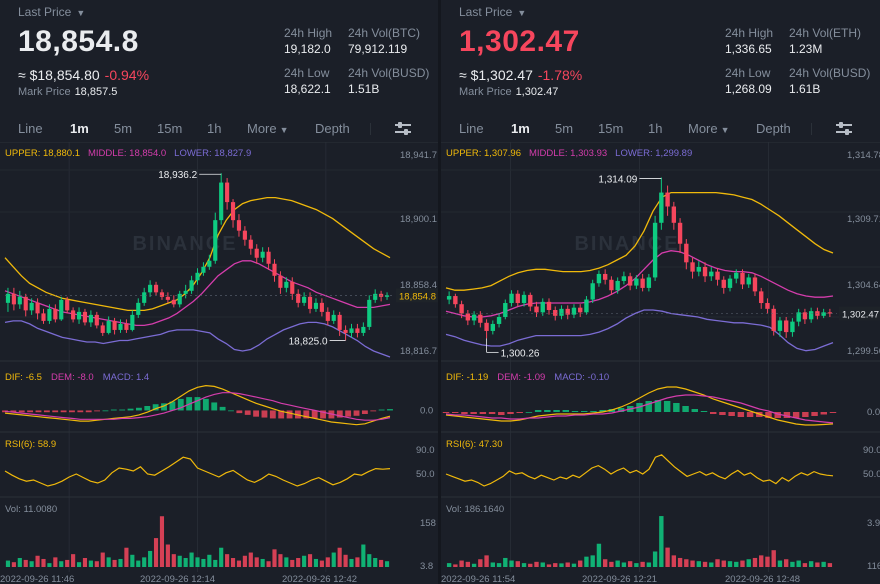 The height and width of the screenshot is (584, 880). Describe the element at coordinates (873, 412) in the screenshot. I see `macd-axis-label: 0.00` at that location.